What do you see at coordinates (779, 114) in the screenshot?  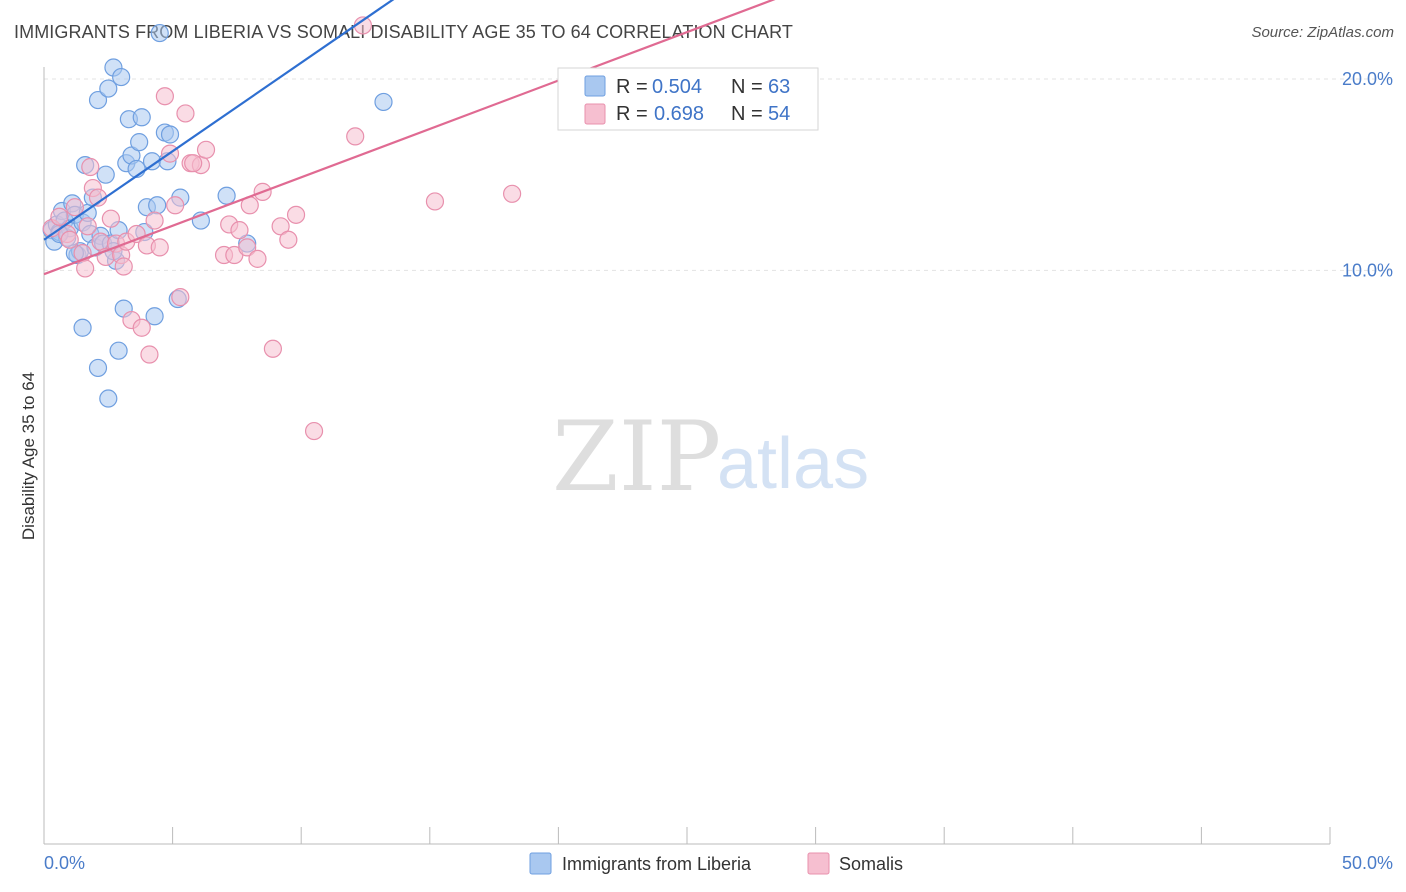 I see `legend-n-value-pink: 54` at bounding box center [779, 114].